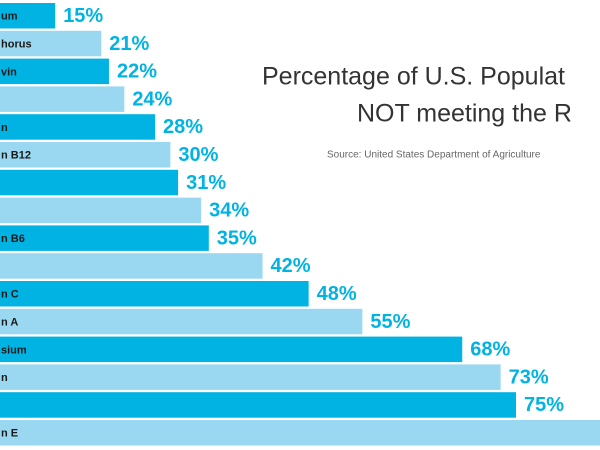  Describe the element at coordinates (9, 434) in the screenshot. I see `category-label: n E` at that location.